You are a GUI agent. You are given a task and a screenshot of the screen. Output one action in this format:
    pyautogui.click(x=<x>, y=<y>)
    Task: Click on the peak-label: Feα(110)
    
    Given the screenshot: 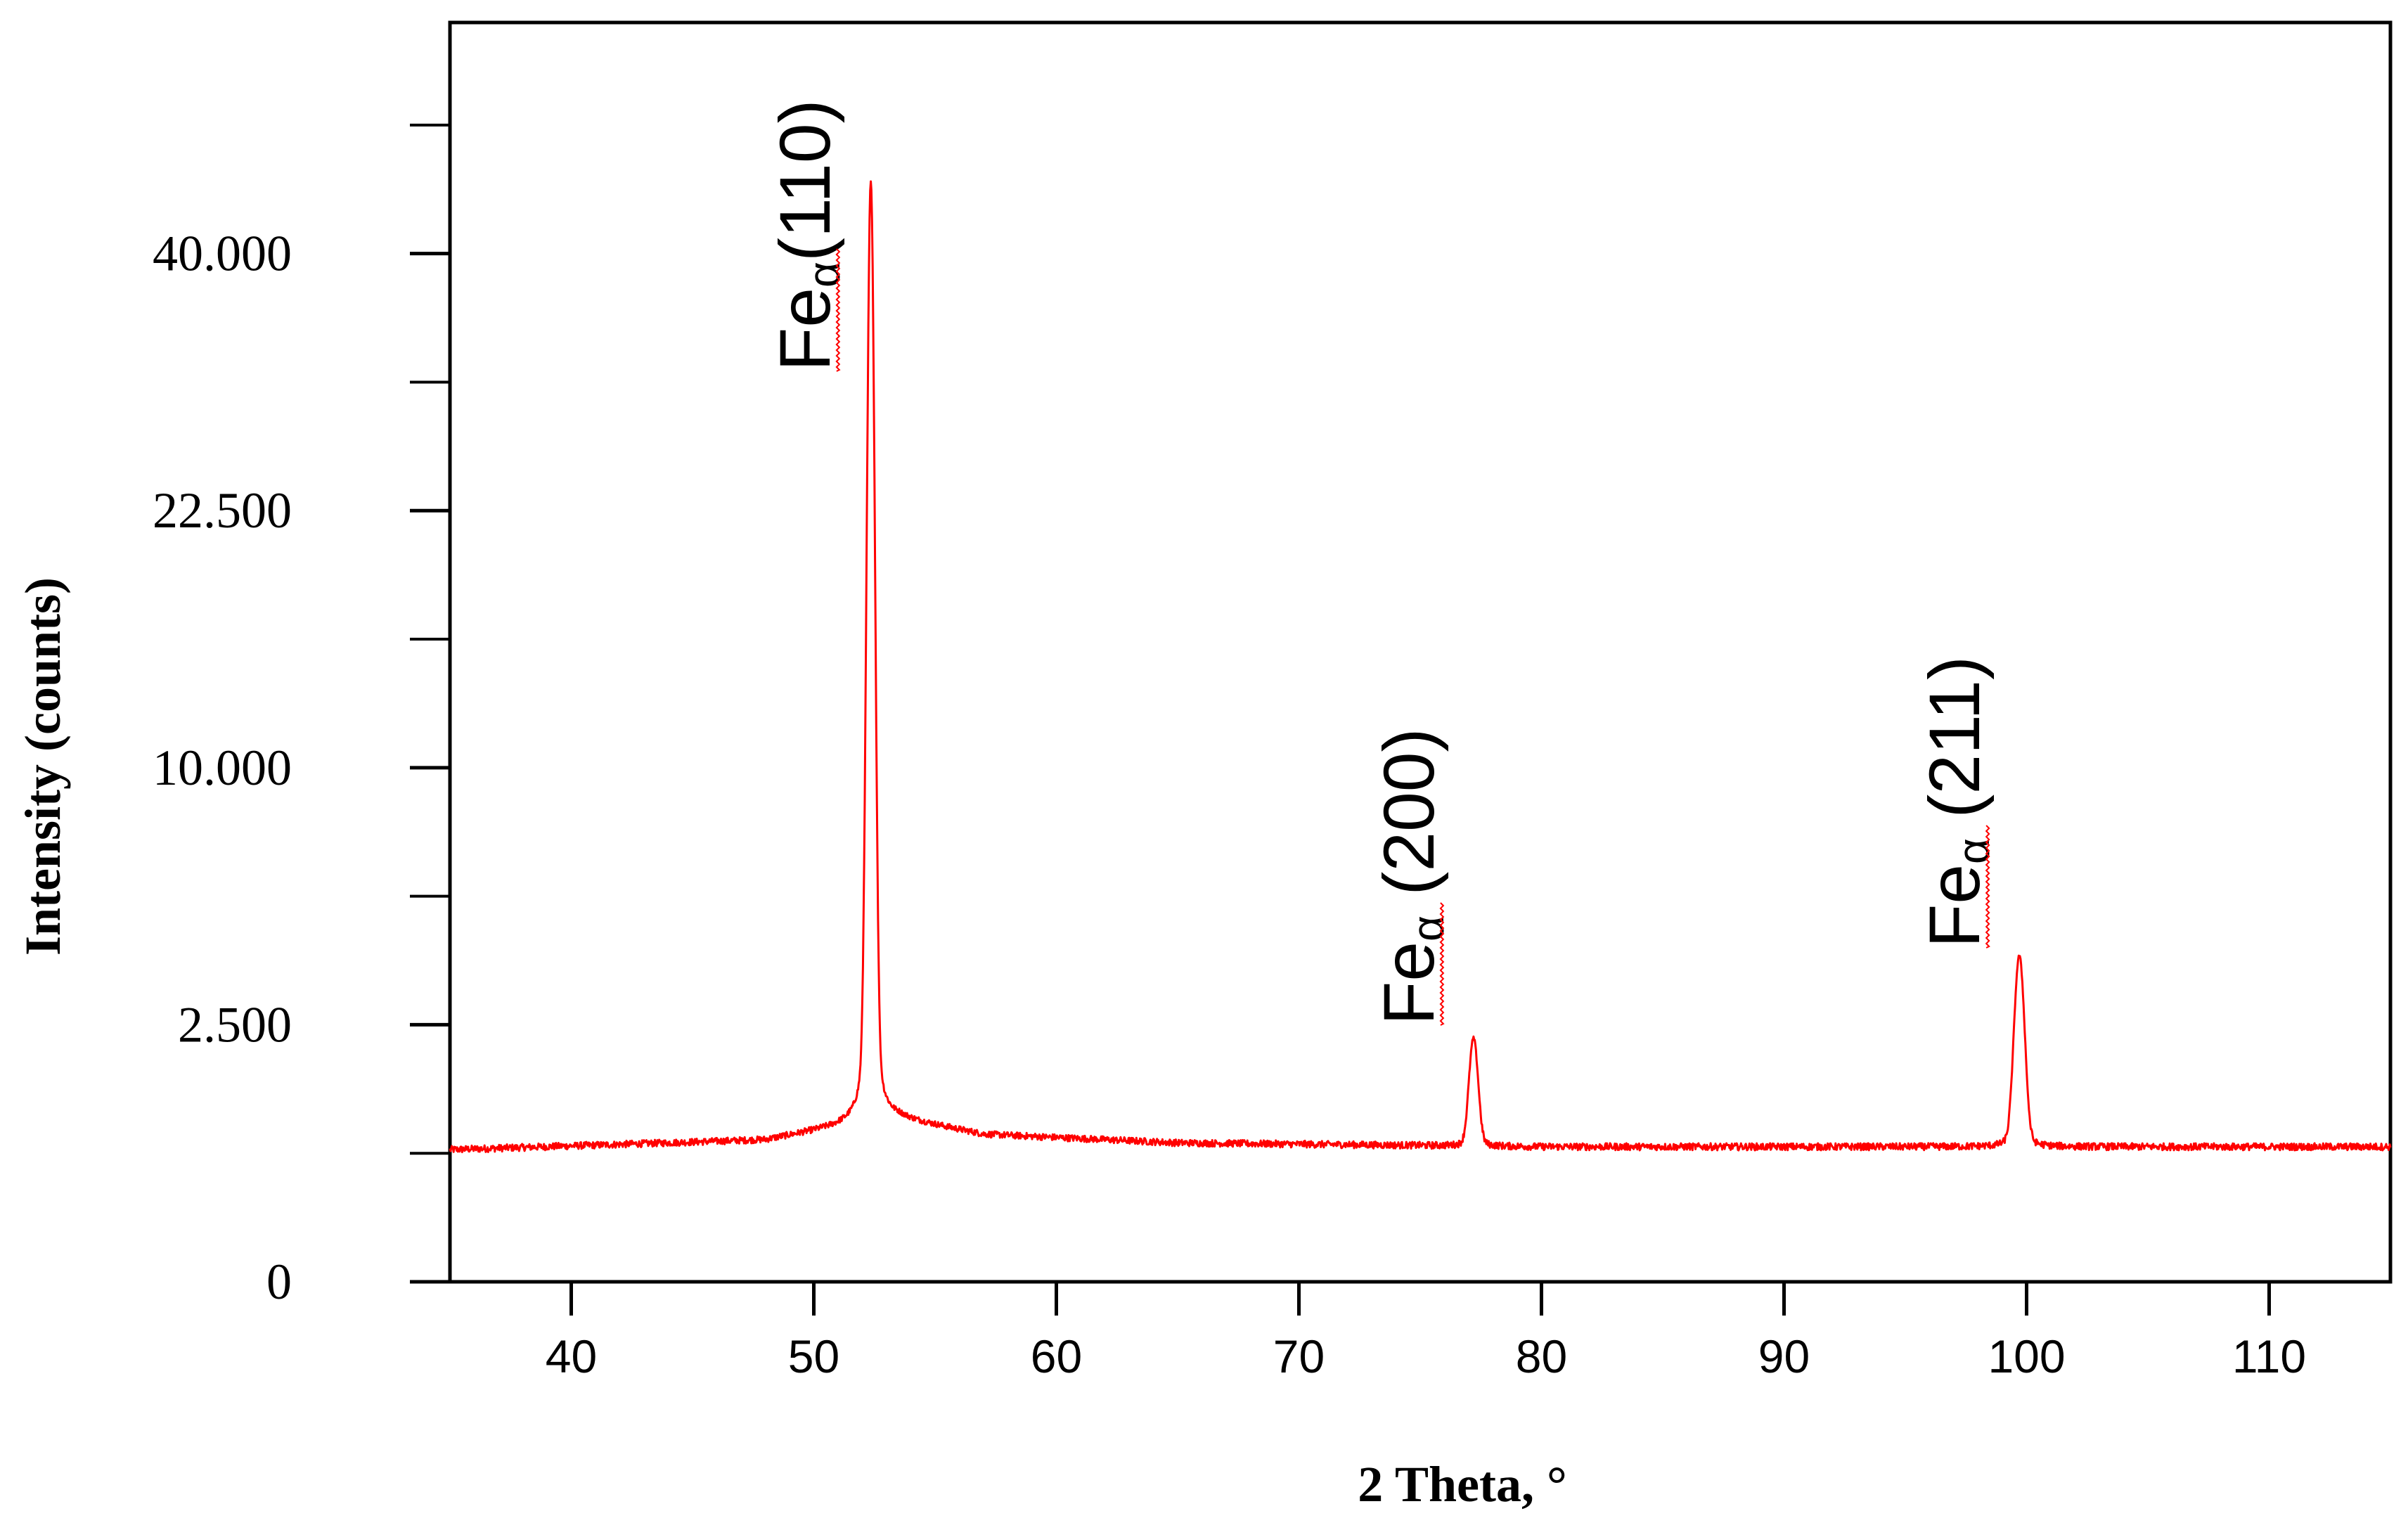 What is the action you would take?
    pyautogui.click(x=807, y=235)
    